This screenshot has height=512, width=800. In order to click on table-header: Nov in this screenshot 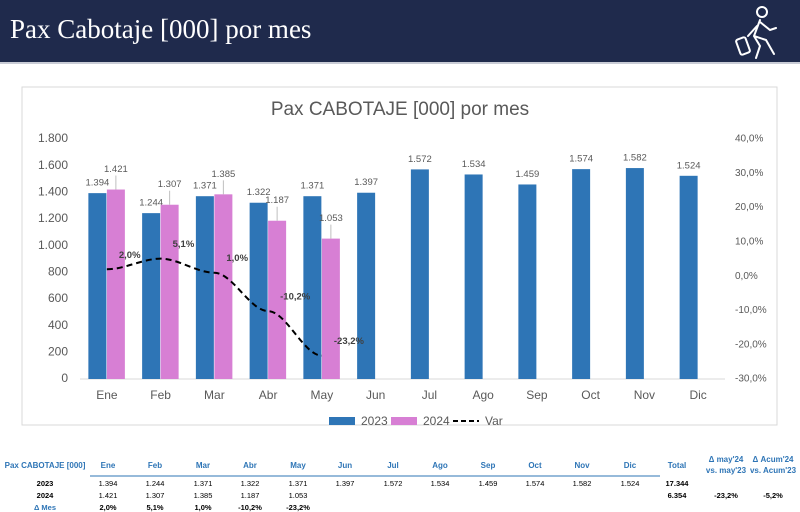, I will do `click(582, 465)`.